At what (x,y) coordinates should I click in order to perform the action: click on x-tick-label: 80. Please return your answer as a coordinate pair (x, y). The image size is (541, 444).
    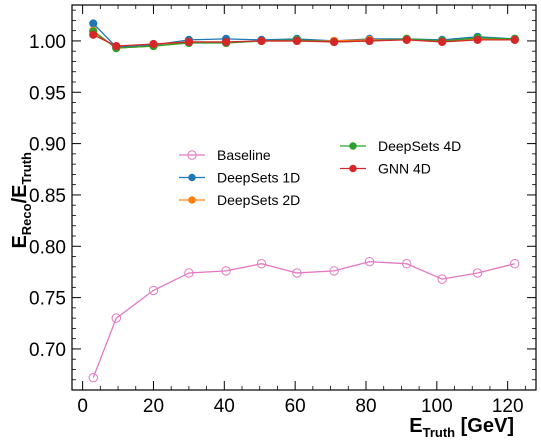
    Looking at the image, I should click on (365, 406).